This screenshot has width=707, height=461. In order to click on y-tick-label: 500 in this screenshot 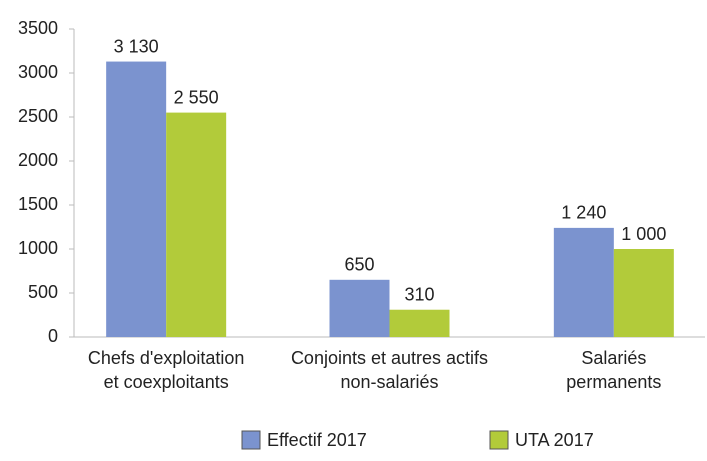, I will do `click(43, 292)`.